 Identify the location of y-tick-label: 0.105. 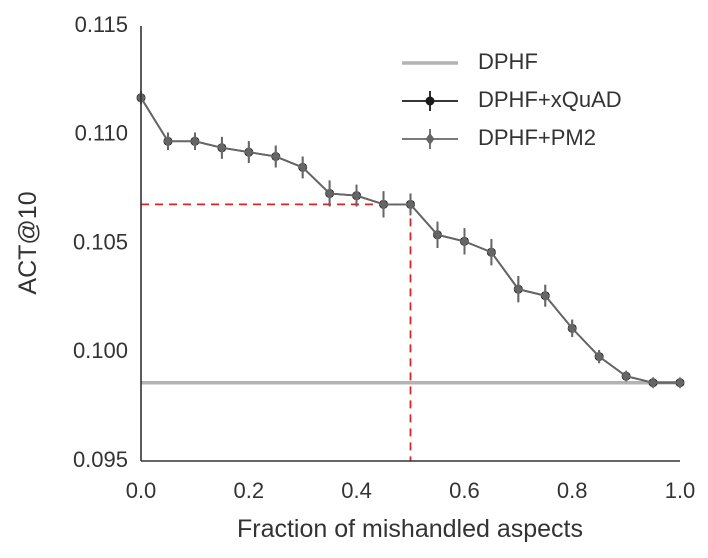
(100, 241).